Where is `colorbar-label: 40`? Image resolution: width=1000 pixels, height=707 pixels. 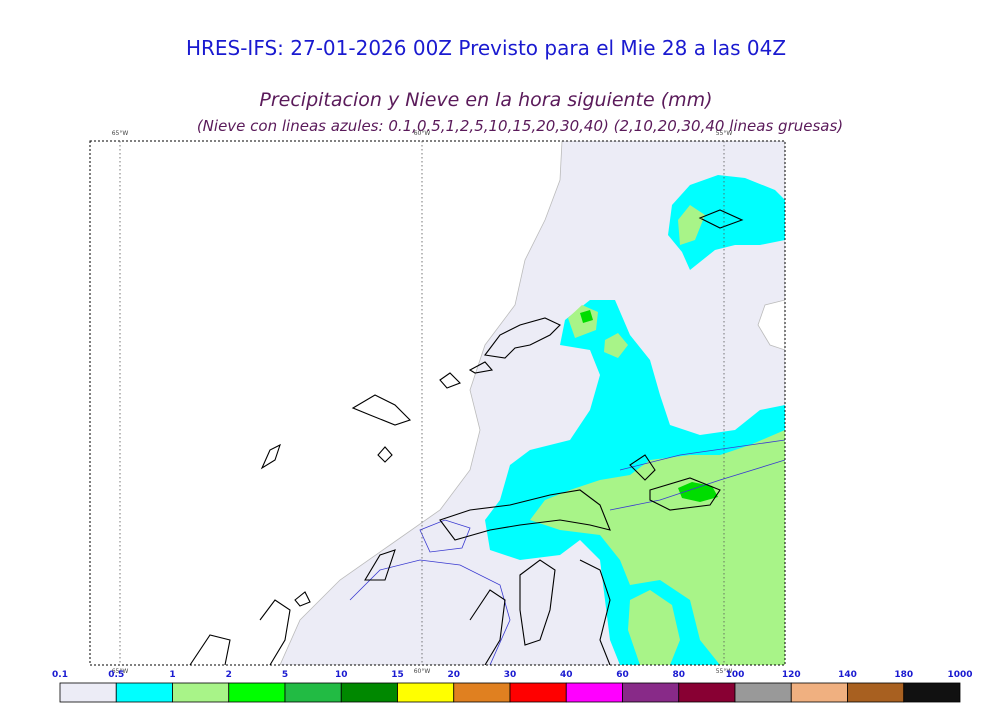
colorbar-label: 40 is located at coordinates (566, 675).